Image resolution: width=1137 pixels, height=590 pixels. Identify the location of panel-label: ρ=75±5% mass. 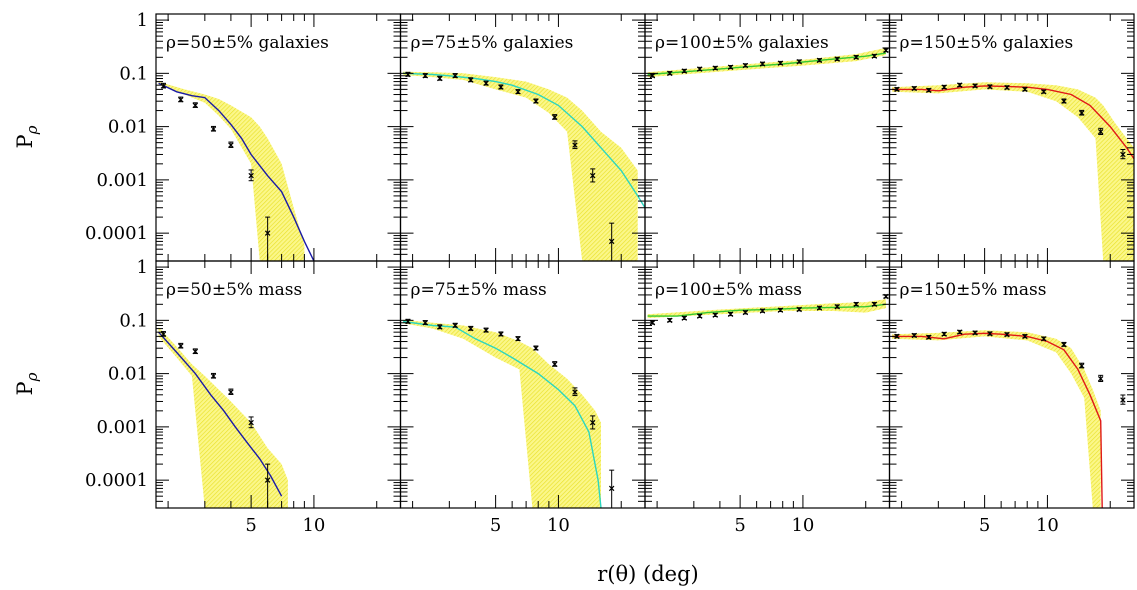
(479, 290).